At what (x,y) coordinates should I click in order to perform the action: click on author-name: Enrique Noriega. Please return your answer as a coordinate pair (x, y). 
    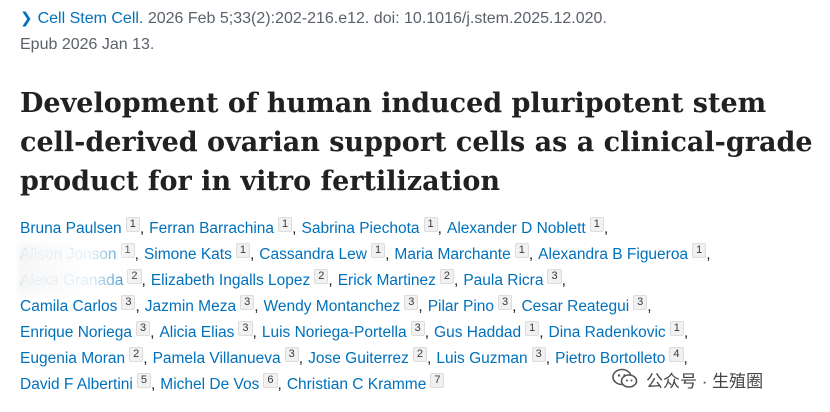
    Looking at the image, I should click on (76, 332).